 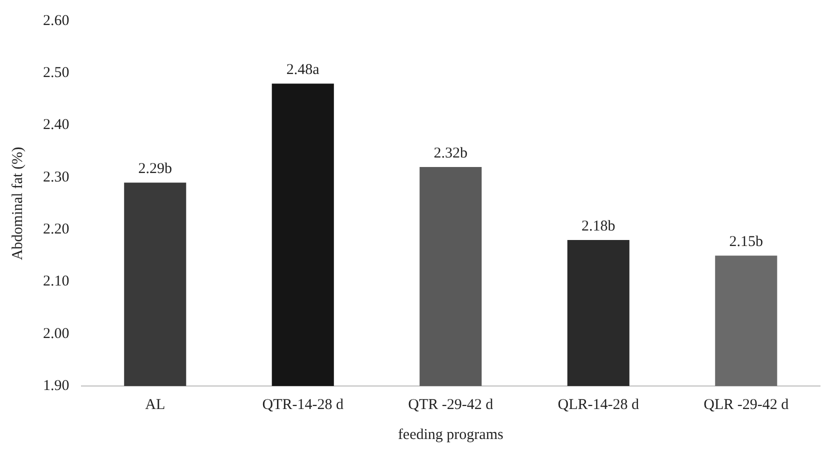 I want to click on data-label: 2.48a, so click(x=303, y=70).